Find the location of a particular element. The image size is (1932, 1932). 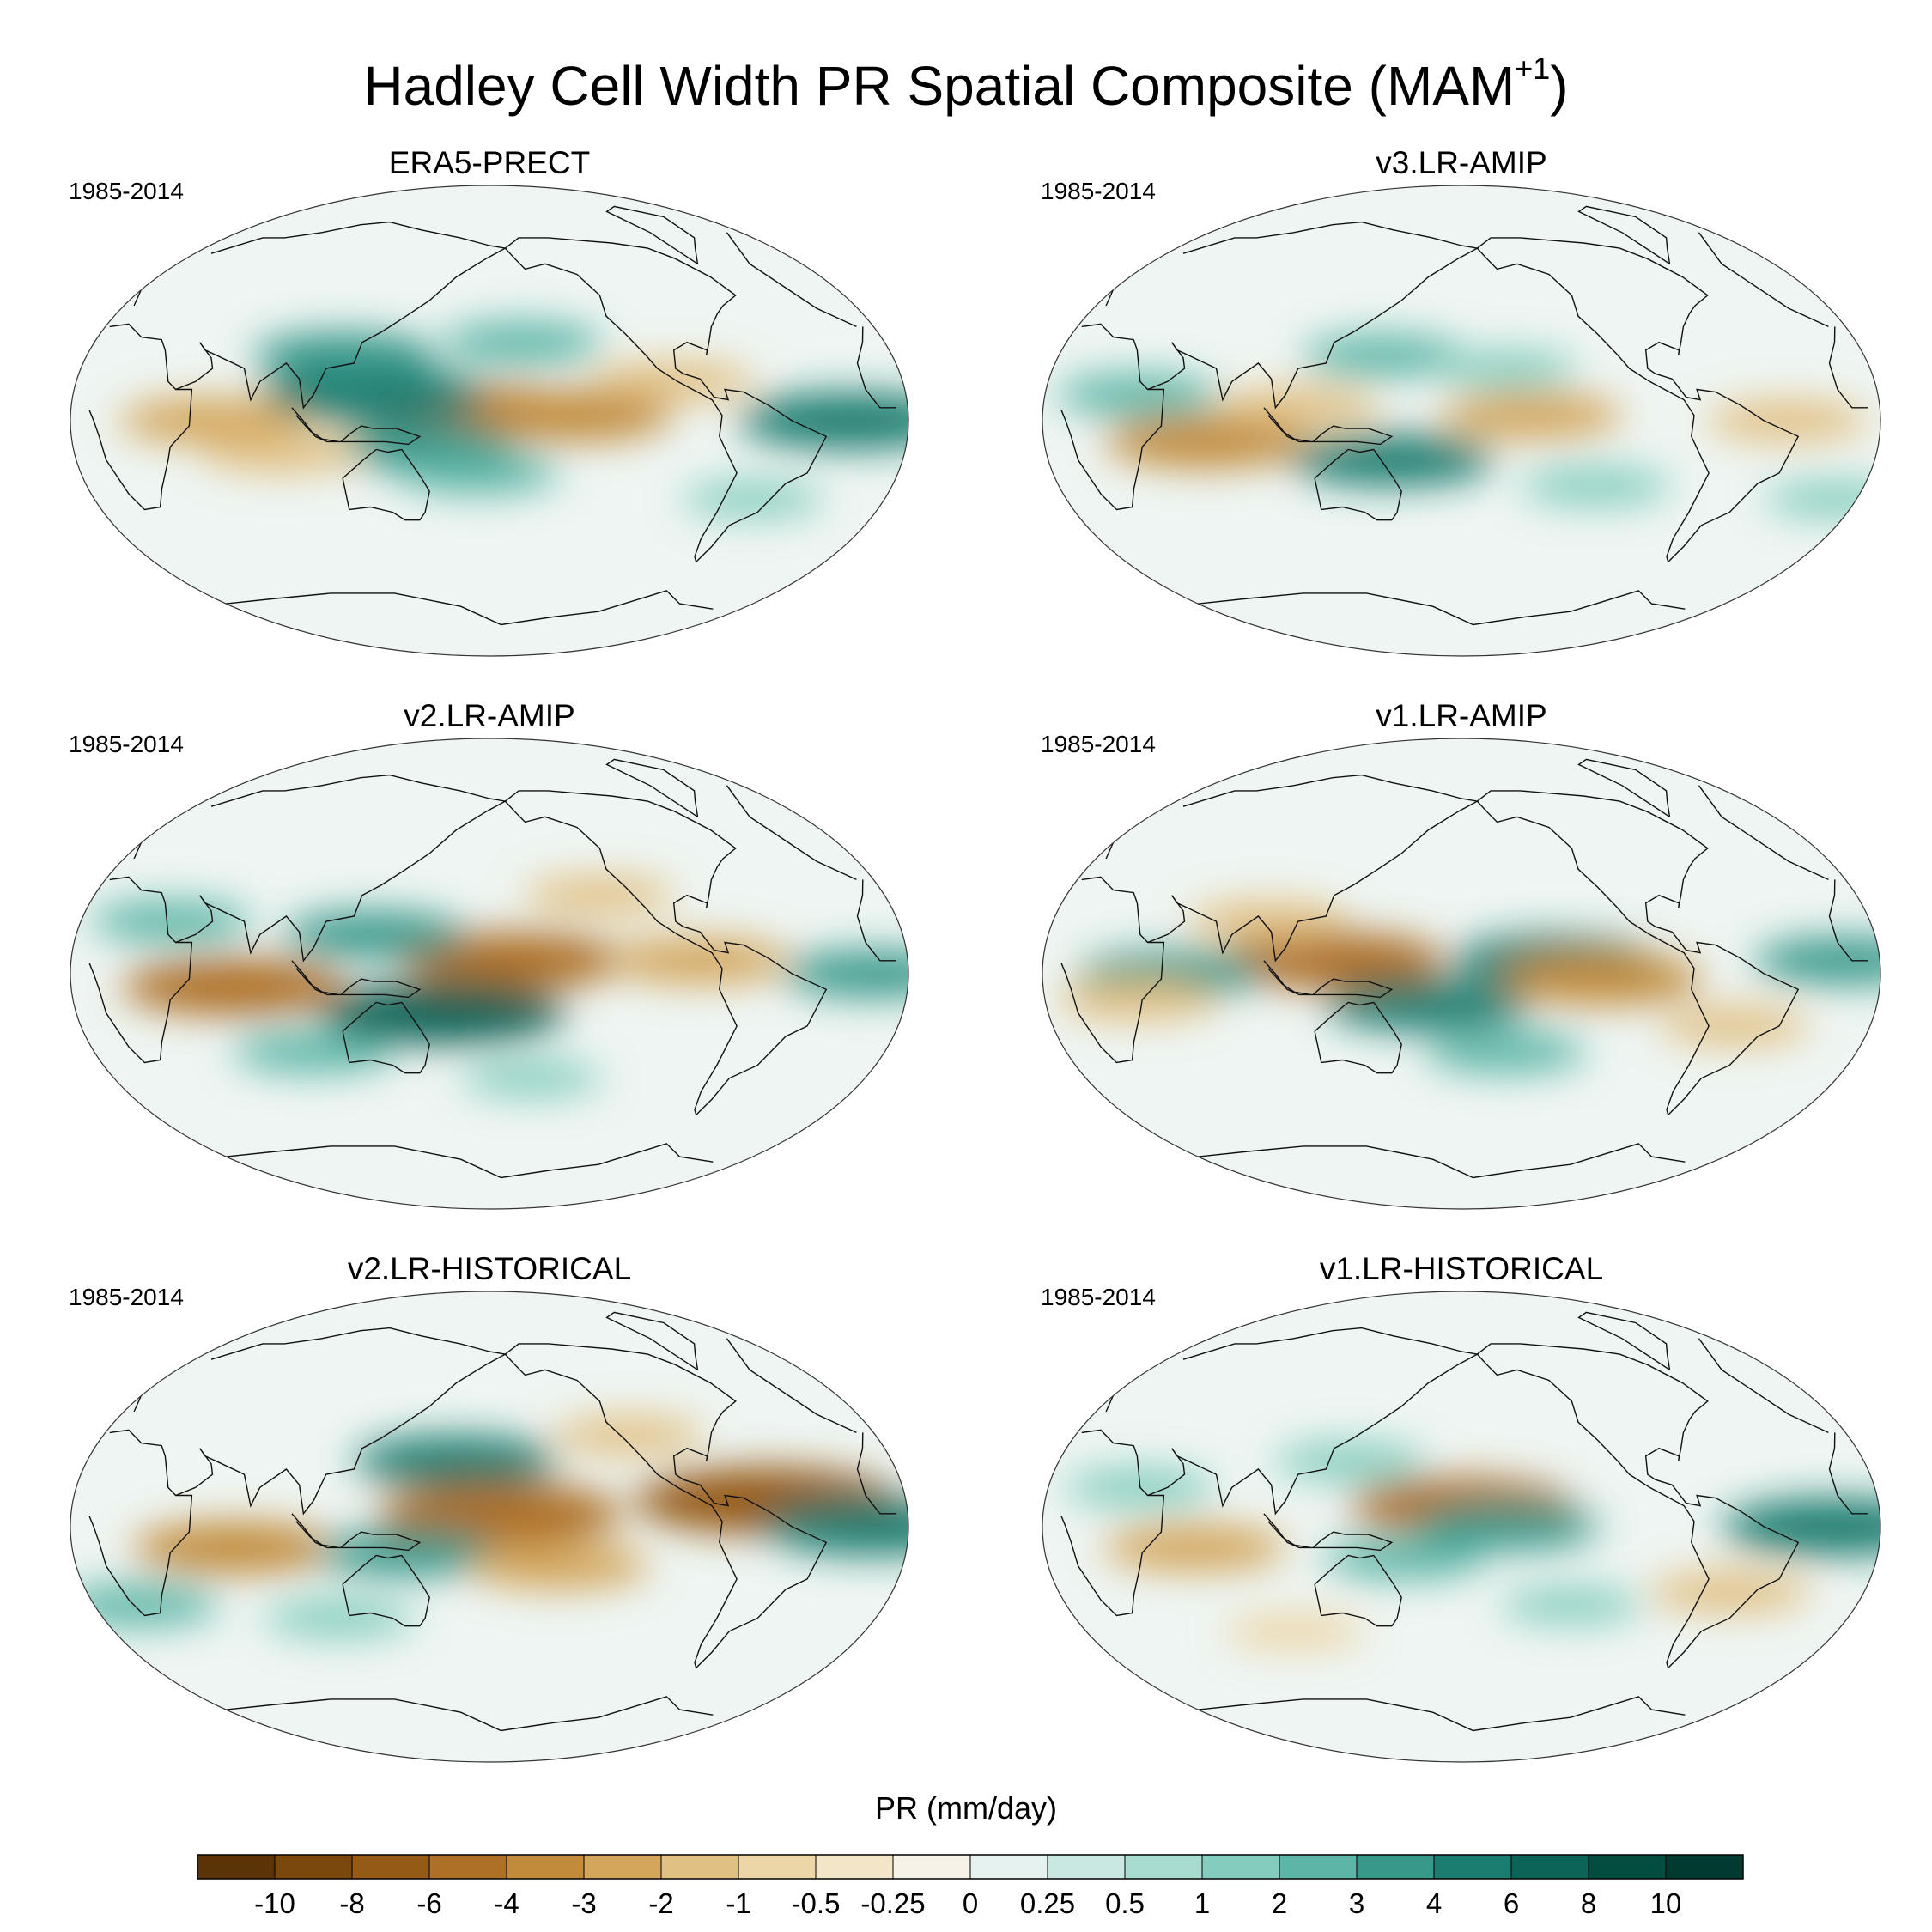

colorbar-tick-label: 0.25 is located at coordinates (1047, 1903).